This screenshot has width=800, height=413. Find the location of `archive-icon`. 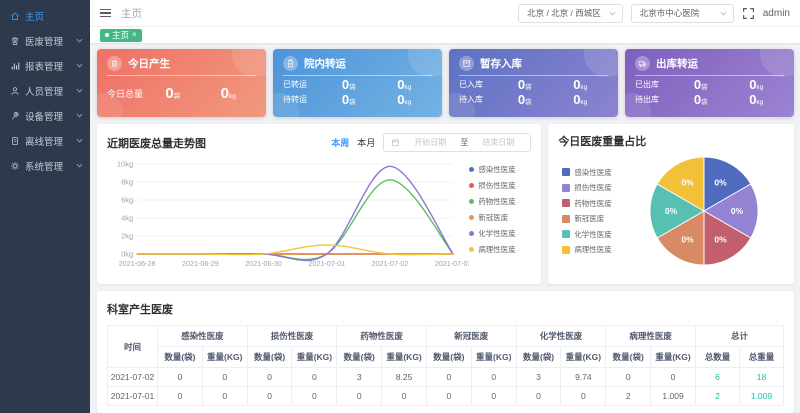

archive-icon is located at coordinates (466, 63).